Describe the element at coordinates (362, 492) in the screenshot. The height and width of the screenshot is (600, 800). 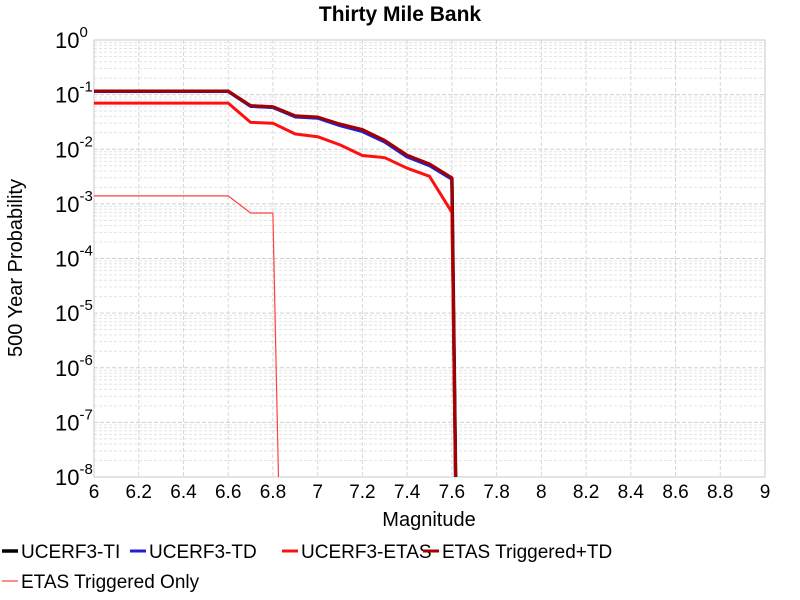
I see `x-tick-label: 7.2` at that location.